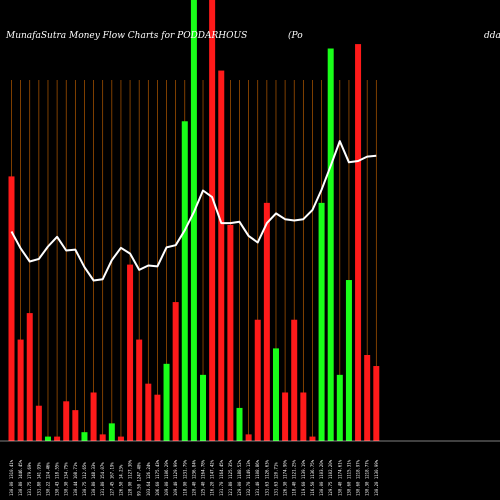 This screenshot has width=500, height=500. I want to click on x-tick-label: 116.20 1147.42%, so click(212, 477).